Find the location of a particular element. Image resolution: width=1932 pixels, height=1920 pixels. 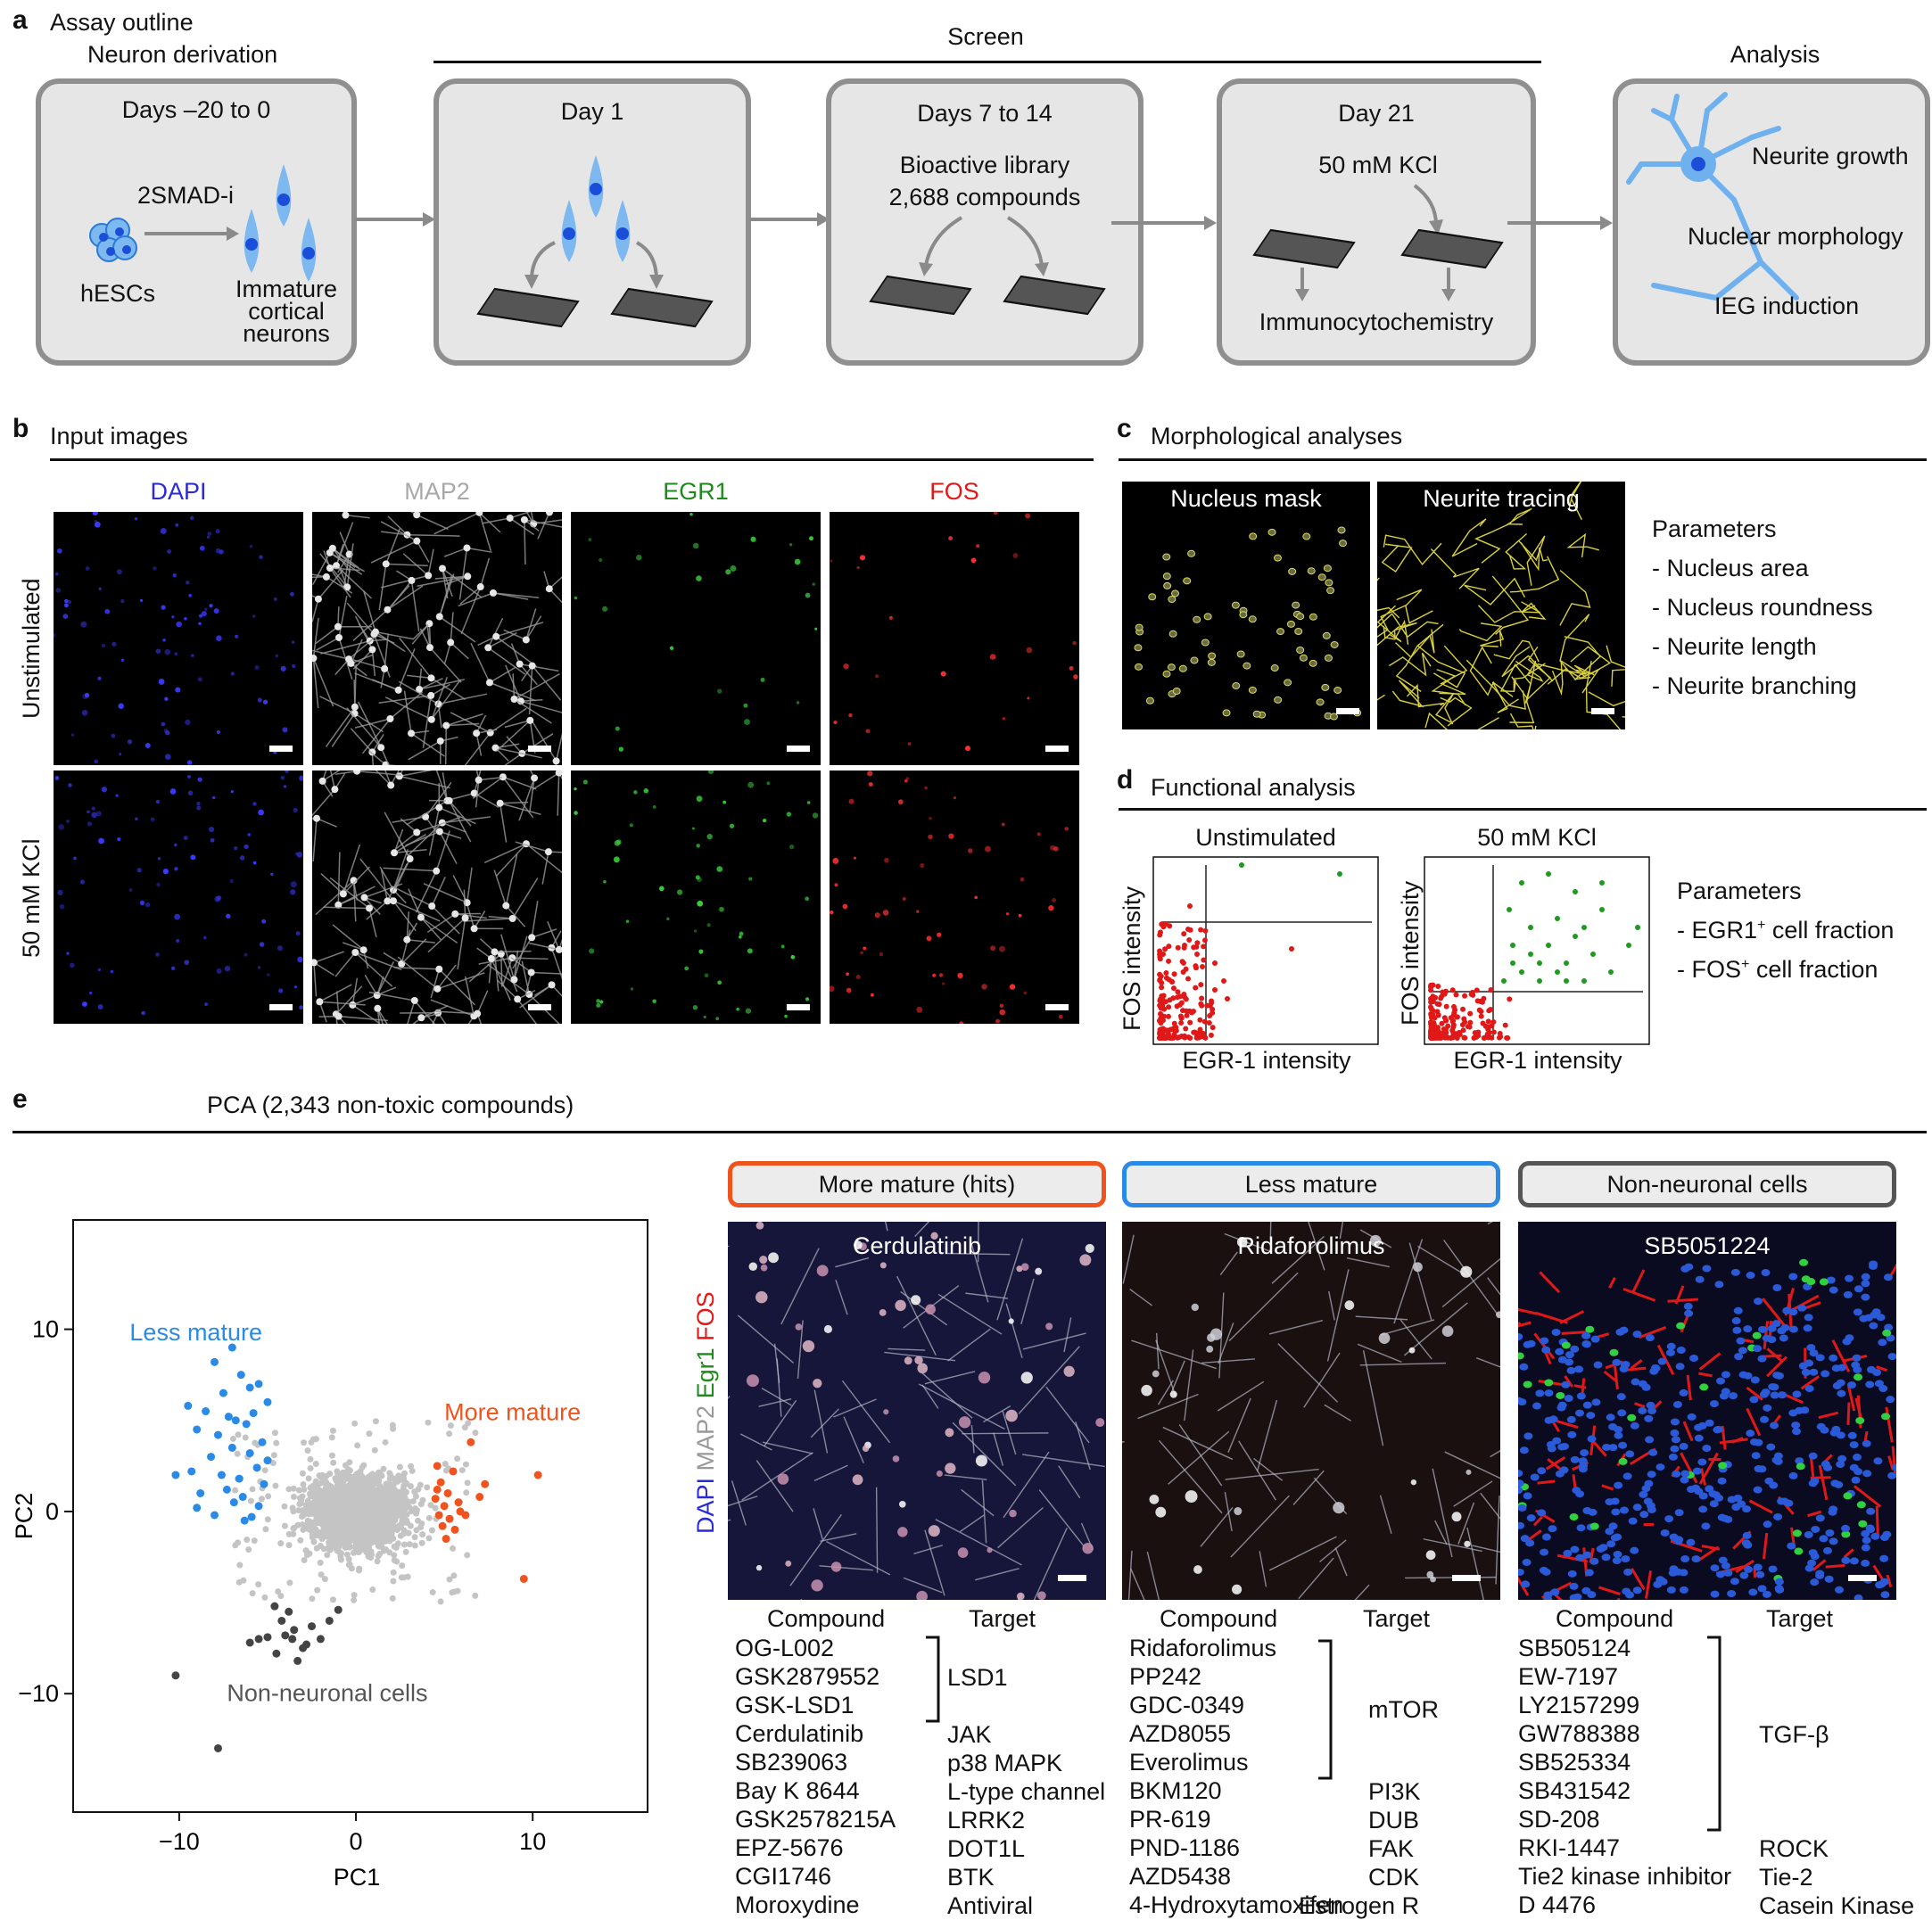

plot-unstim-title: Unstimulated is located at coordinates (1265, 837).